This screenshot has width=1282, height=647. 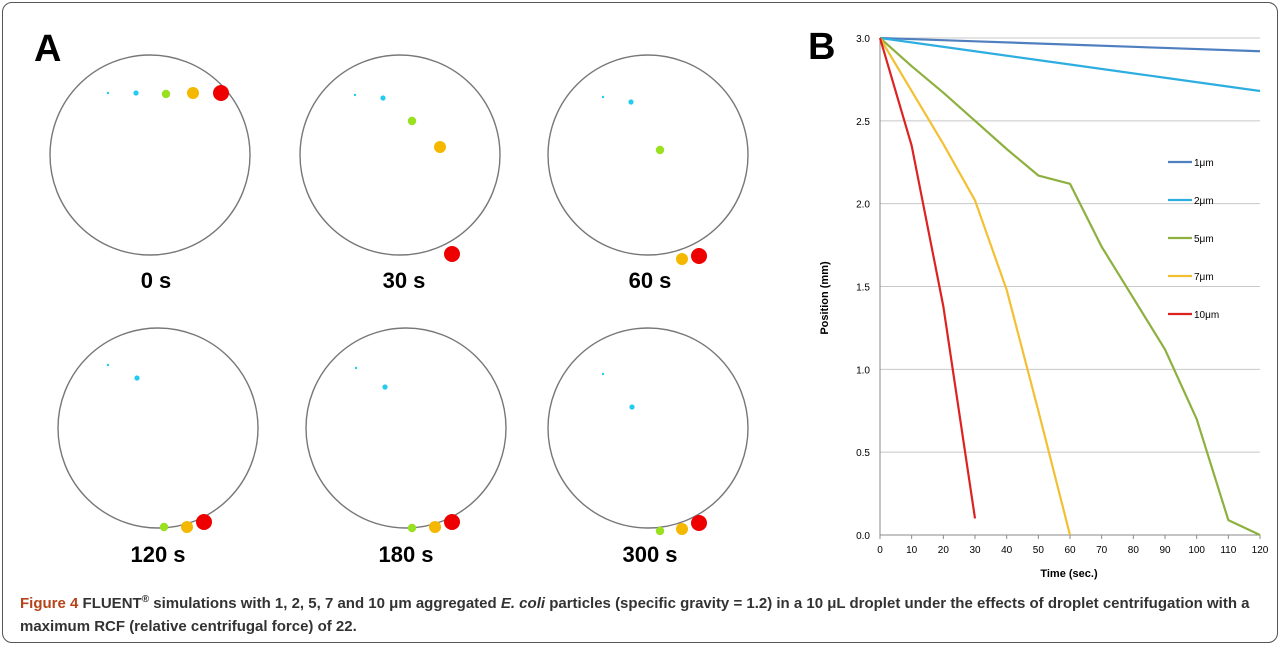 I want to click on series-line-7m, so click(x=975, y=286).